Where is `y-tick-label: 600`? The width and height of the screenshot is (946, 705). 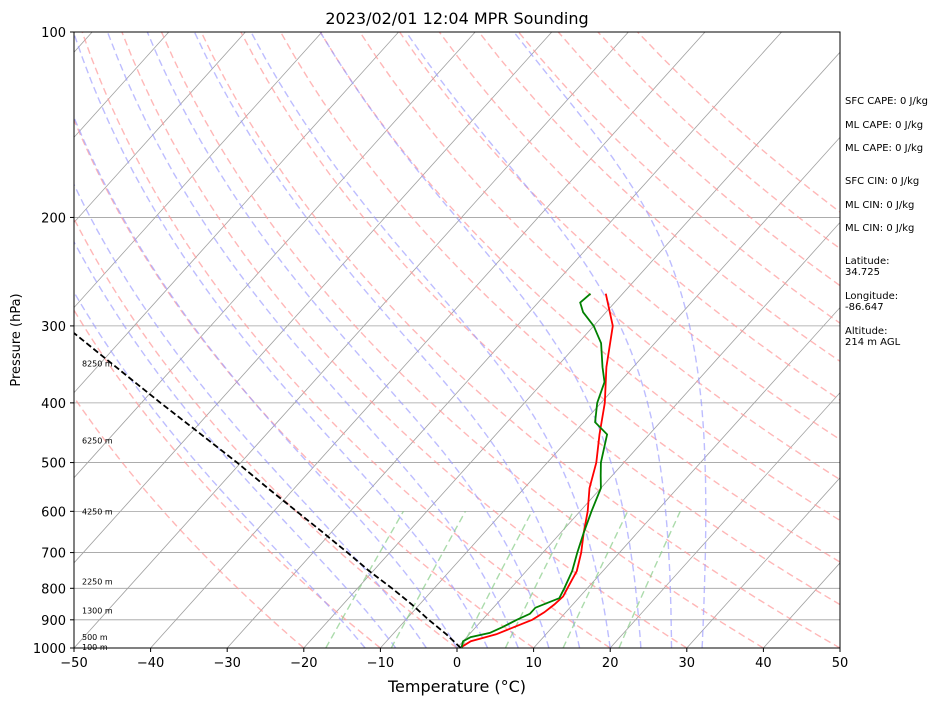 y-tick-label: 600 is located at coordinates (53, 512).